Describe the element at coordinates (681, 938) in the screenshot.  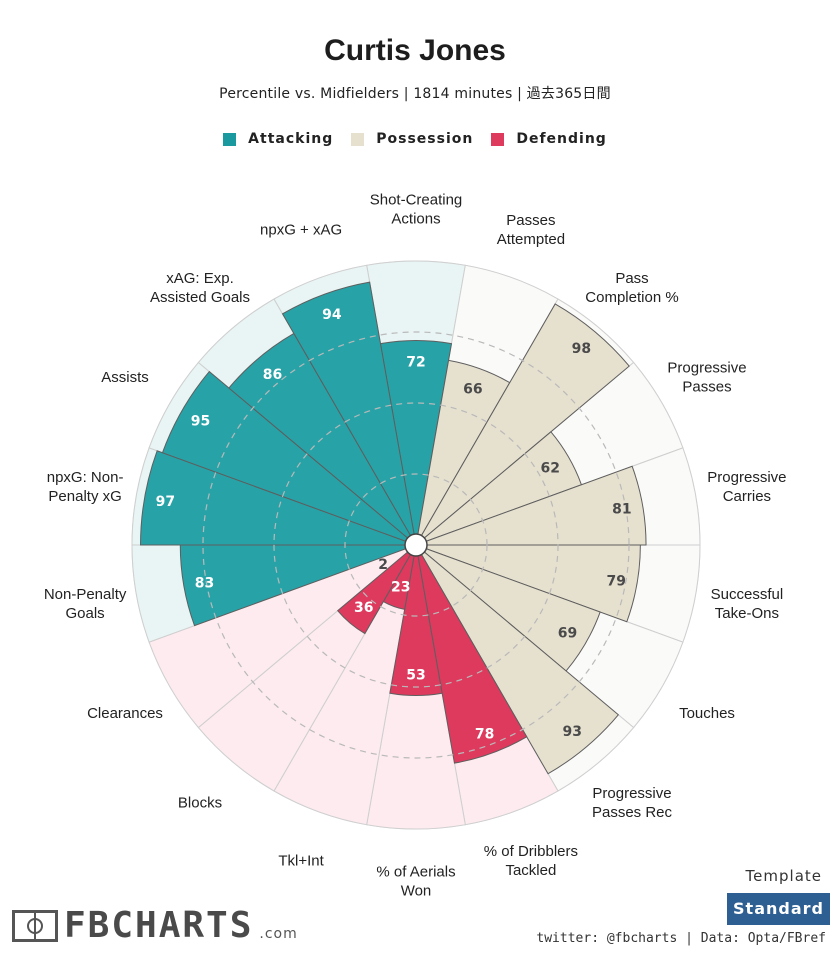
I see `credits-text: twitter: @fbcharts | Data: Opta/FBref` at that location.